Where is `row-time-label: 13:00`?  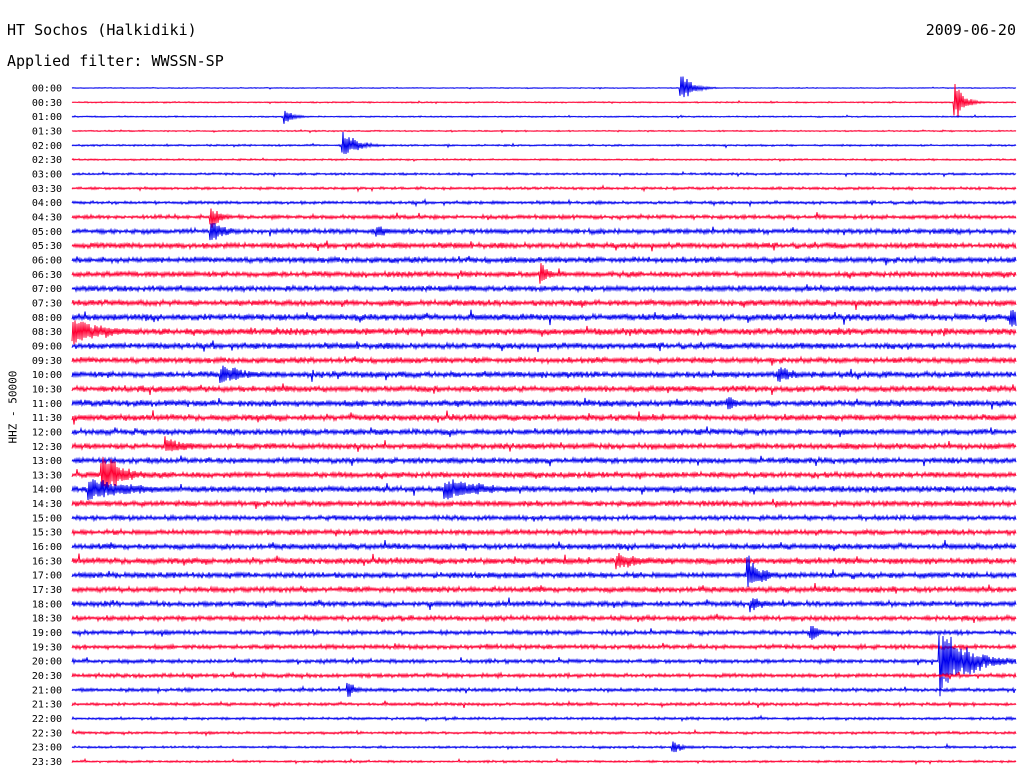
row-time-label: 13:00 is located at coordinates (47, 461).